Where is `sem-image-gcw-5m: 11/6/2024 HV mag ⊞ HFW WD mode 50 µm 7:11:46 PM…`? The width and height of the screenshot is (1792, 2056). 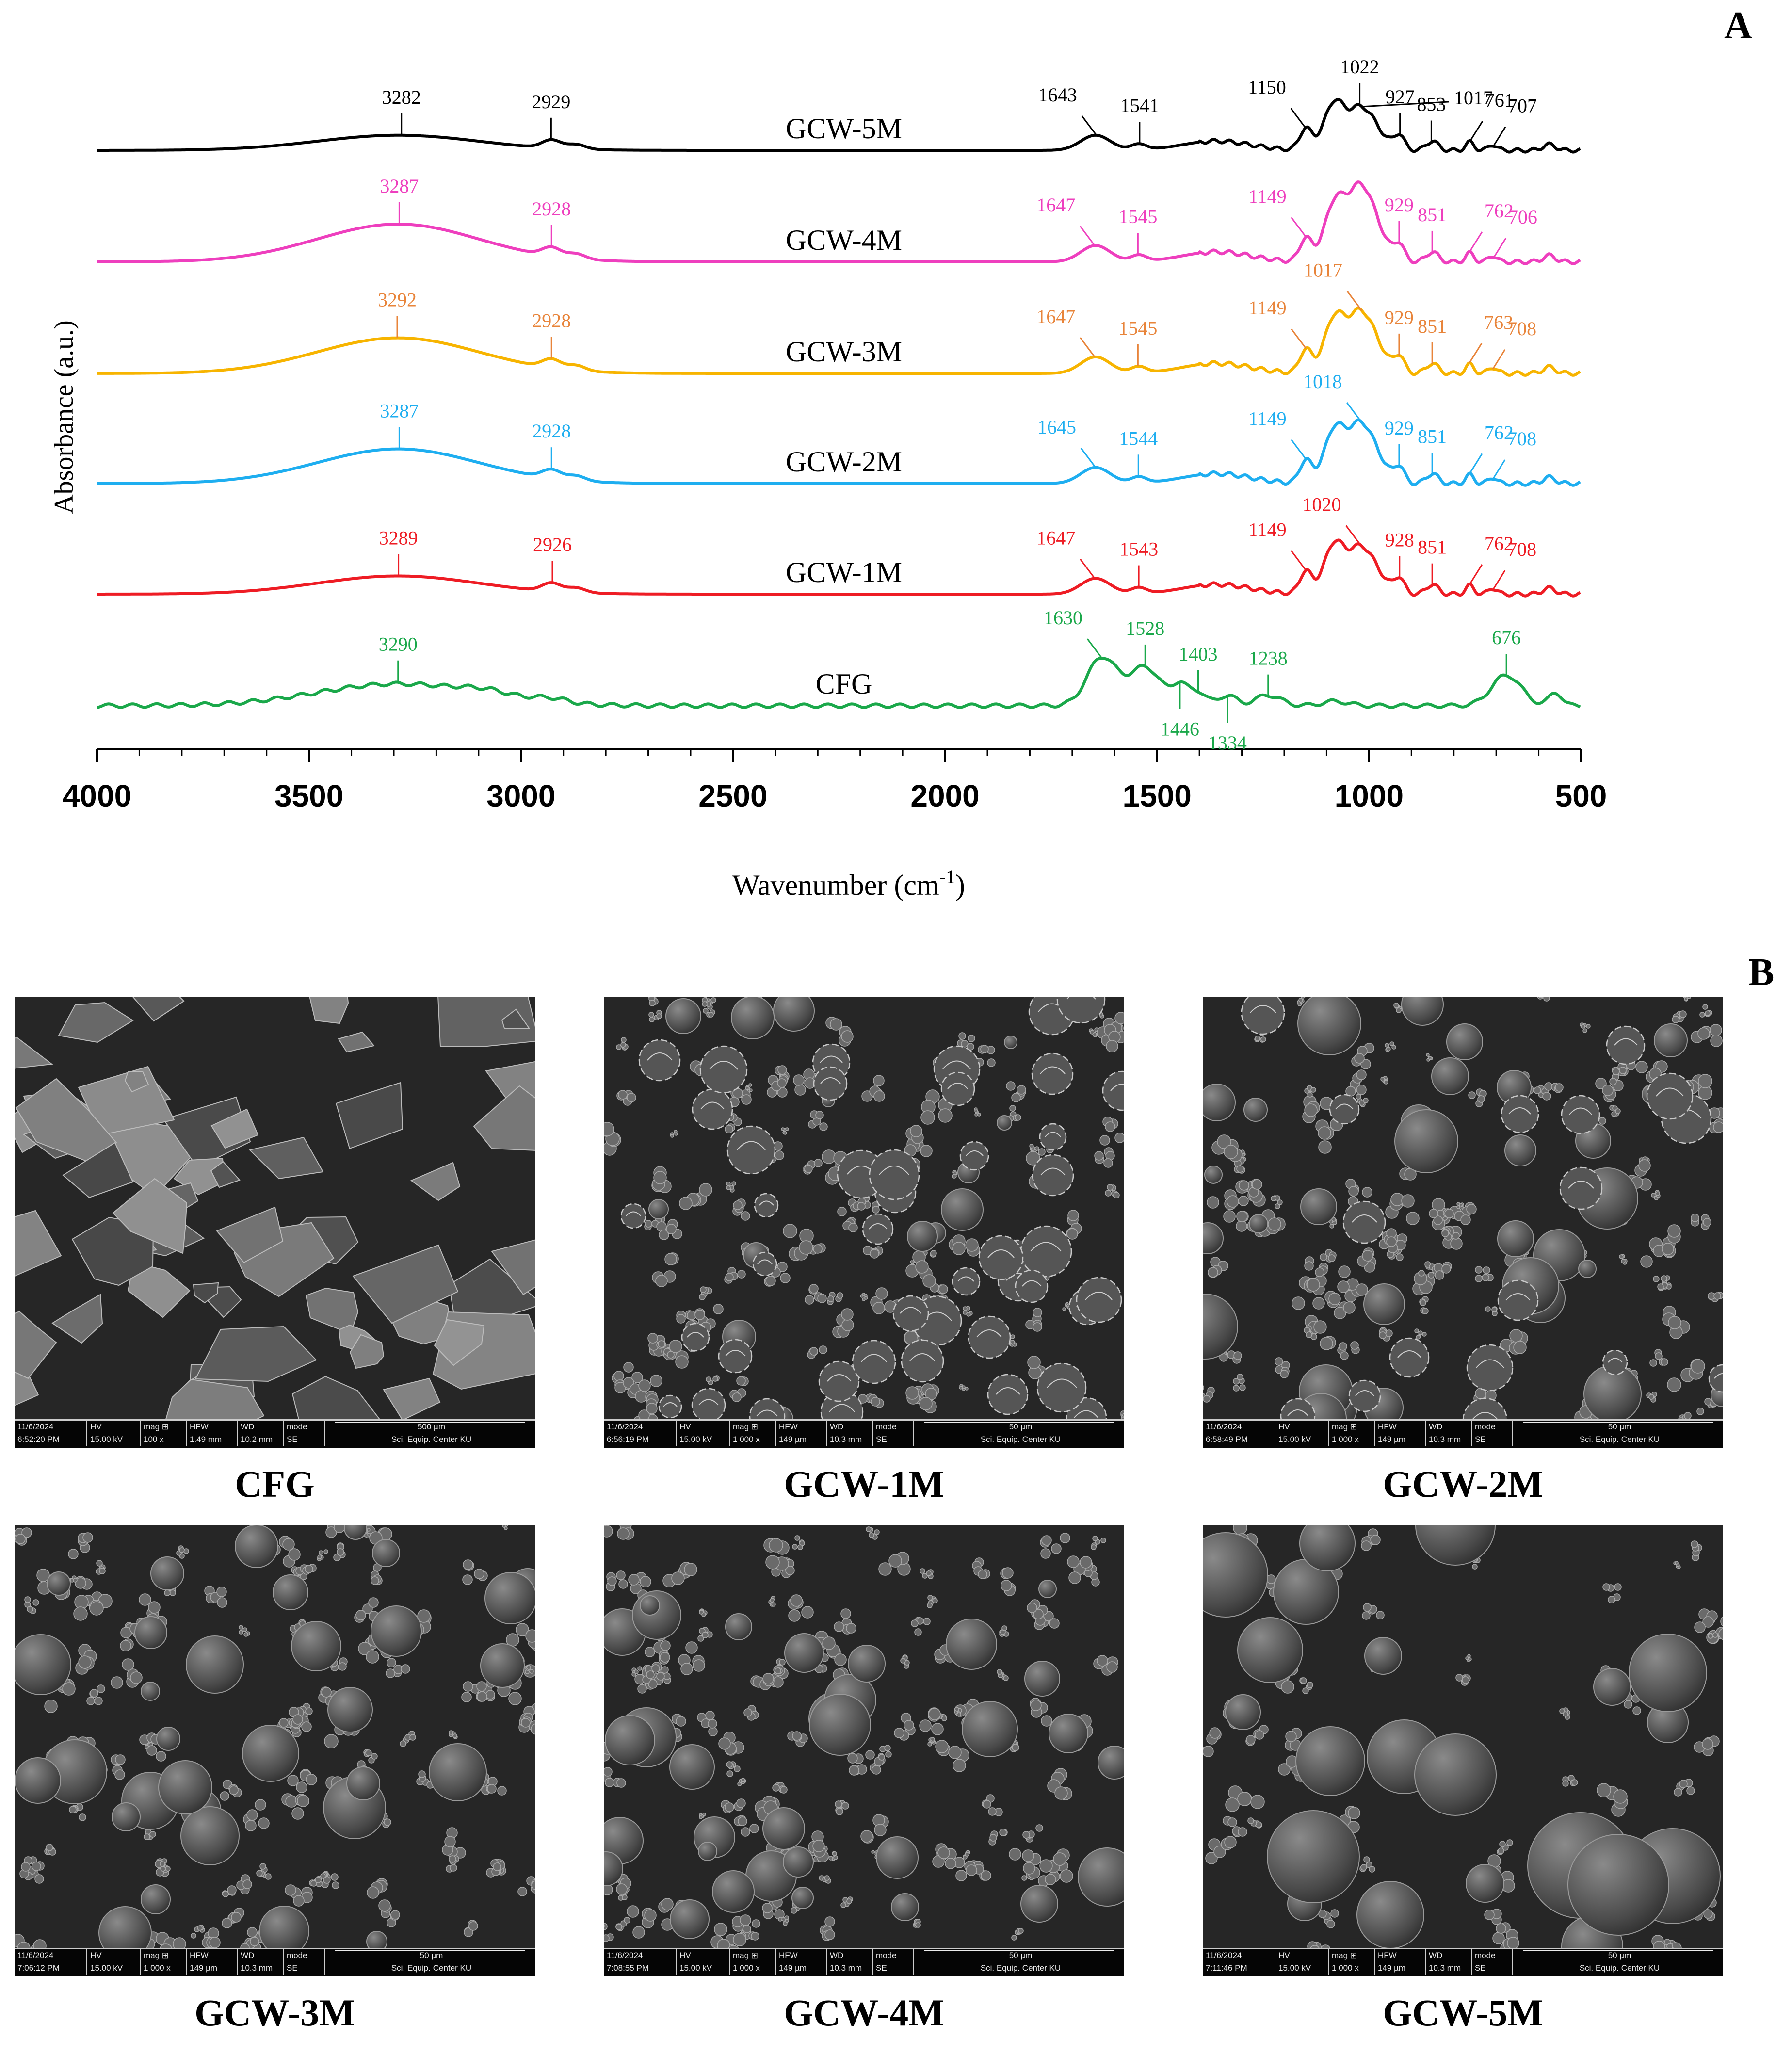 sem-image-gcw-5m: 11/6/2024 HV mag ⊞ HFW WD mode 50 µm 7:11:46 PM… is located at coordinates (1463, 1750).